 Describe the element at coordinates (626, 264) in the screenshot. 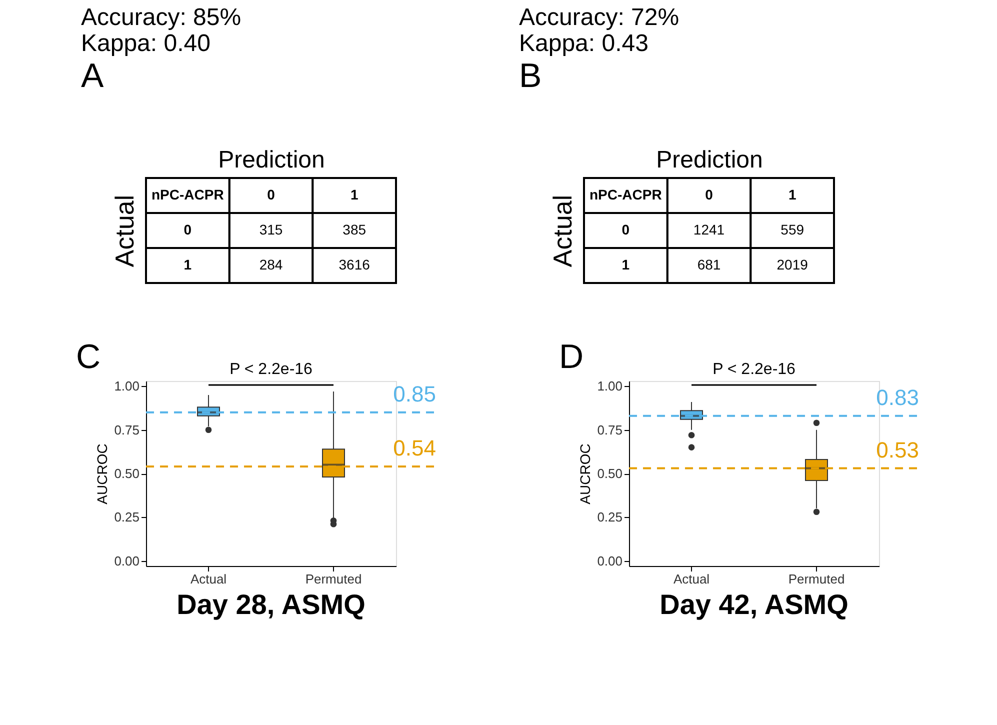

I see `y-tick-label: 1` at that location.